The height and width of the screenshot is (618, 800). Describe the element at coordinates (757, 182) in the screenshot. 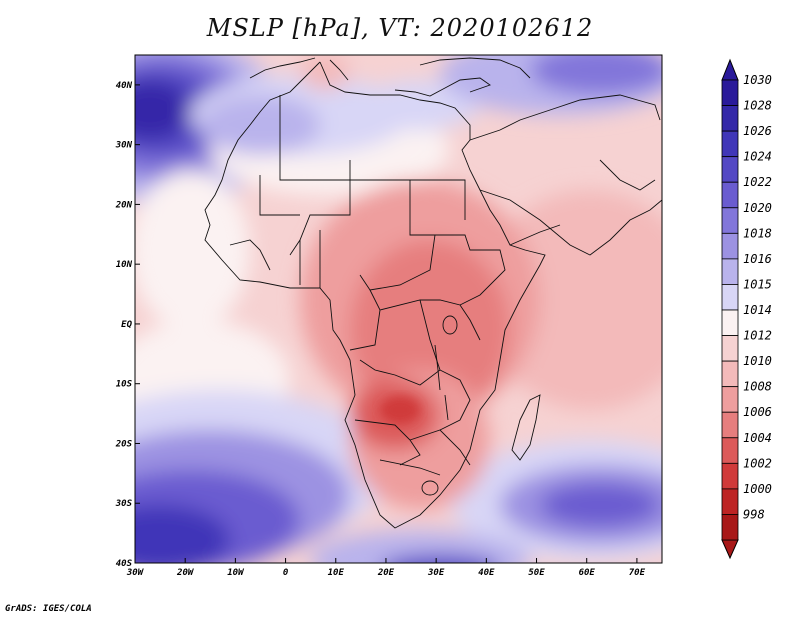

I see `colorbar-label: 1022` at that location.